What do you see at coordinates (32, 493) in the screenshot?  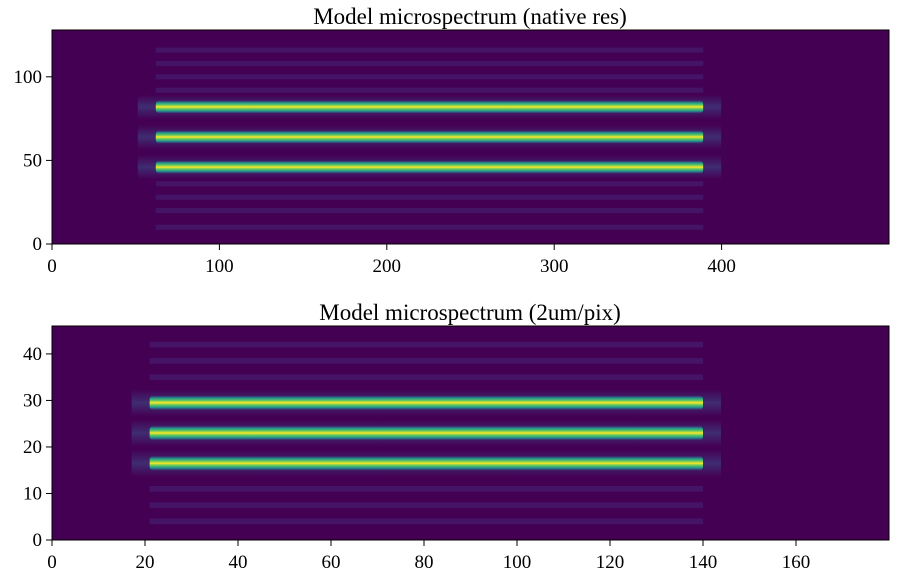 I see `y-tick-label: 10` at bounding box center [32, 493].